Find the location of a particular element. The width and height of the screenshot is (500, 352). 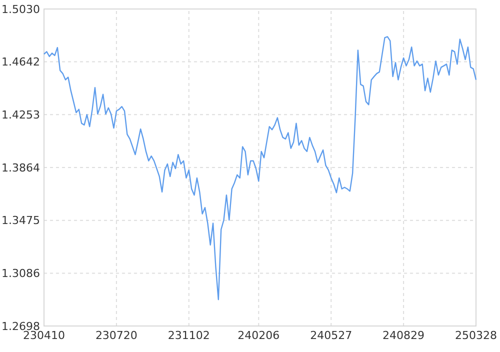

x-tick-label: 240527 is located at coordinates (331, 335).